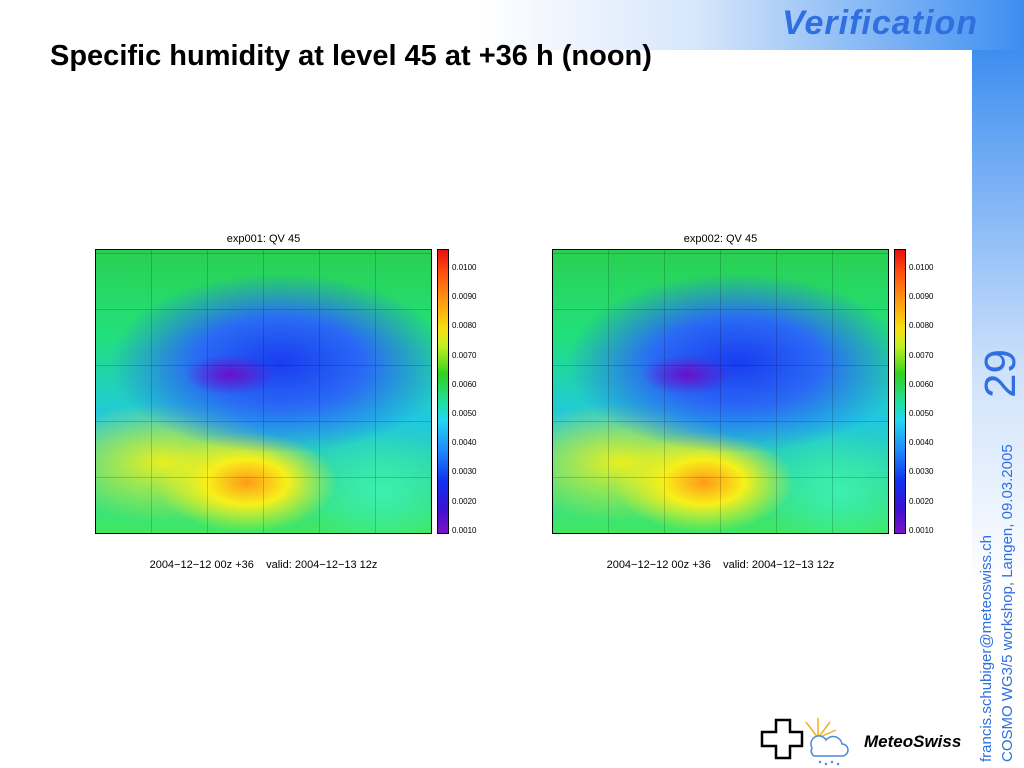 The image size is (1024, 768). What do you see at coordinates (913, 741) in the screenshot?
I see `logo-text: MeteoSwiss` at bounding box center [913, 741].